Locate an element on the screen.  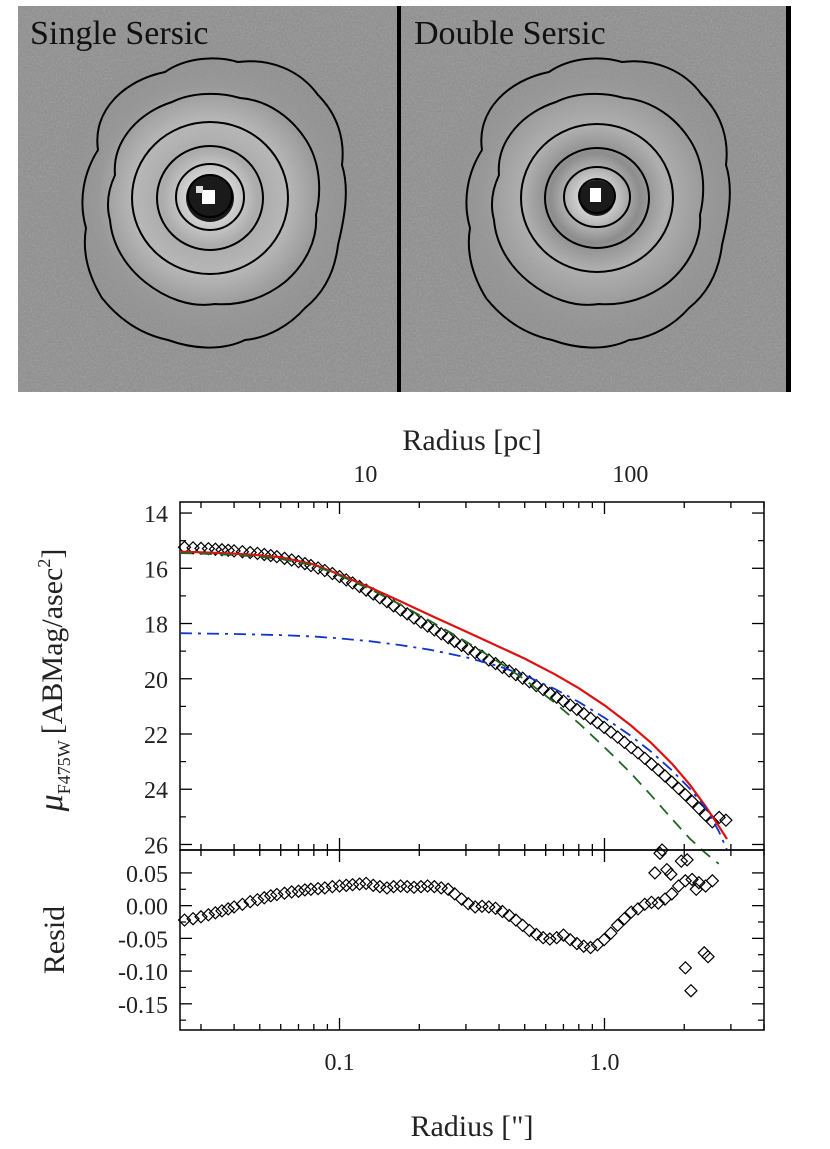
x-tick-label: 0.1 is located at coordinates (340, 1063).